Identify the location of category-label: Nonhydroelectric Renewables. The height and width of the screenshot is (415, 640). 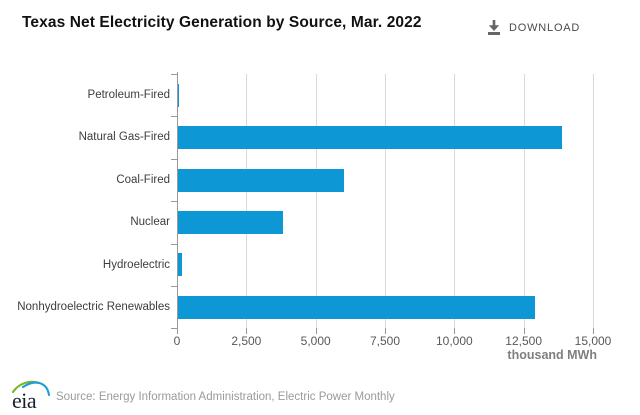
(93, 307).